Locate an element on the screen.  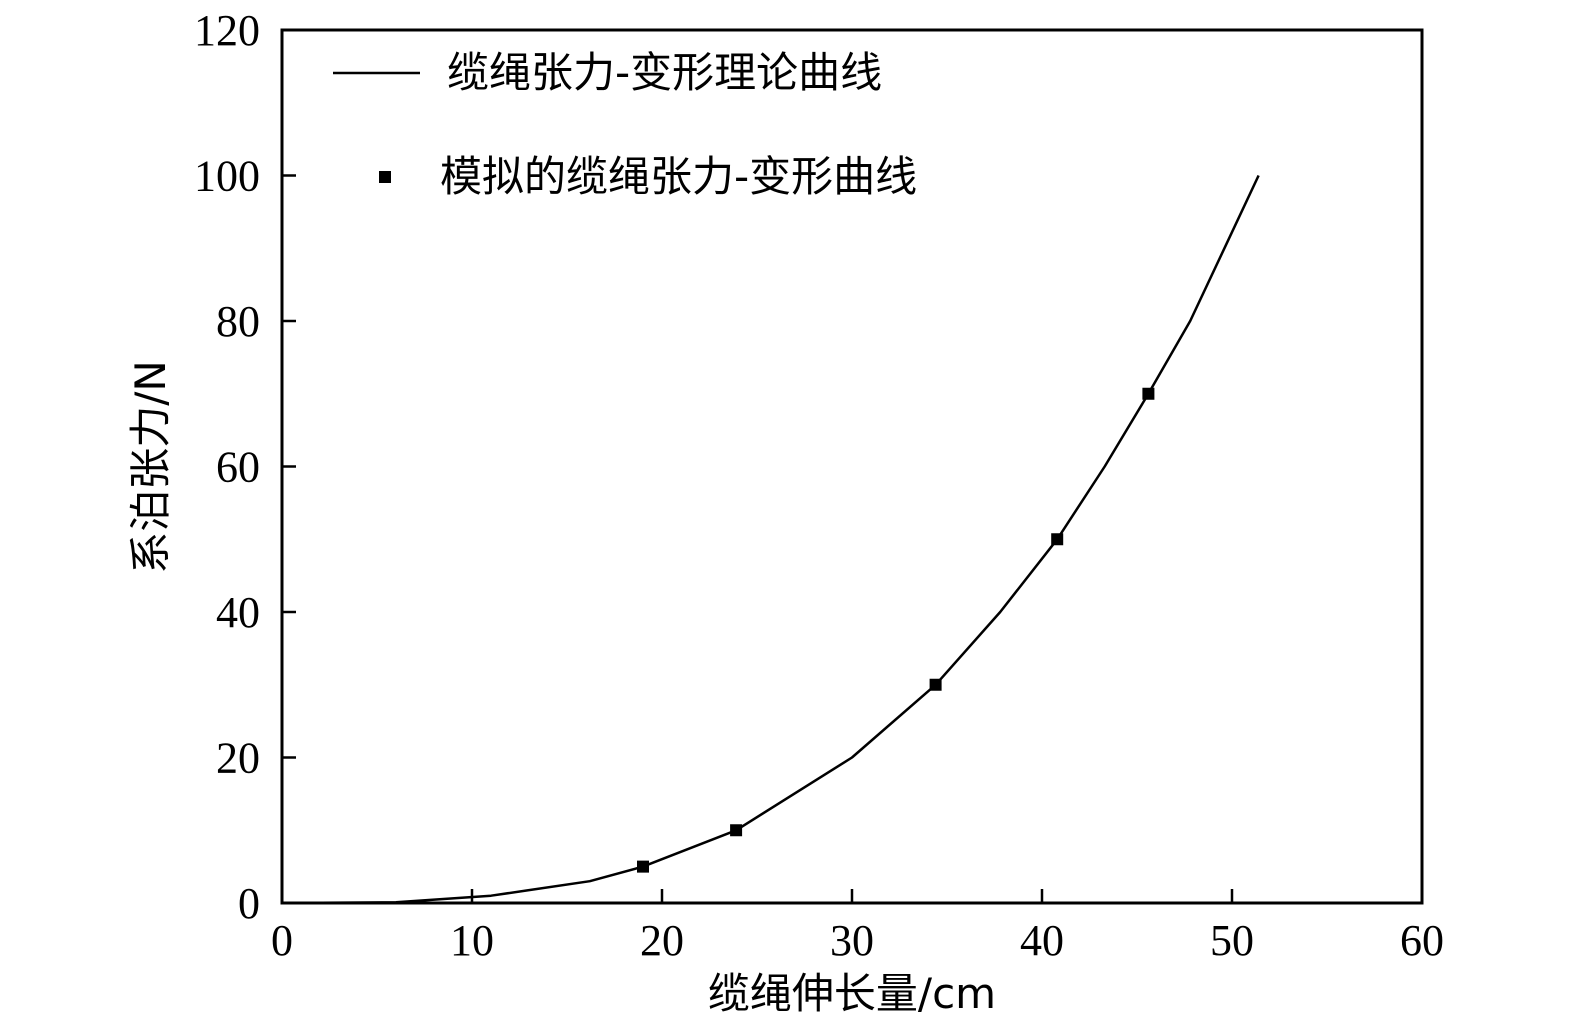
y-tick-label: 120 is located at coordinates (227, 30).